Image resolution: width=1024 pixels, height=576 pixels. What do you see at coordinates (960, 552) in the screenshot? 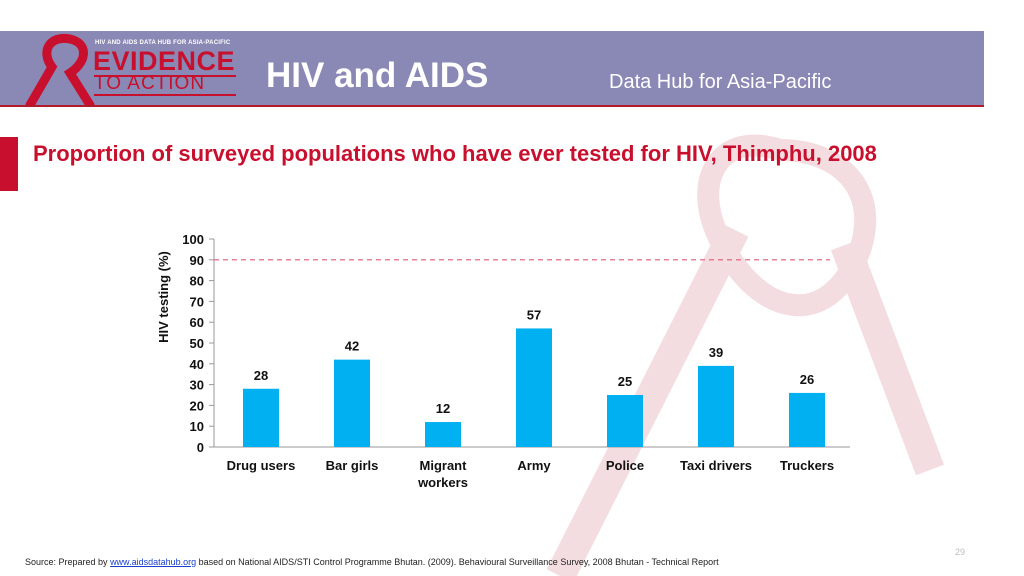
I see `page-number: 29` at bounding box center [960, 552].